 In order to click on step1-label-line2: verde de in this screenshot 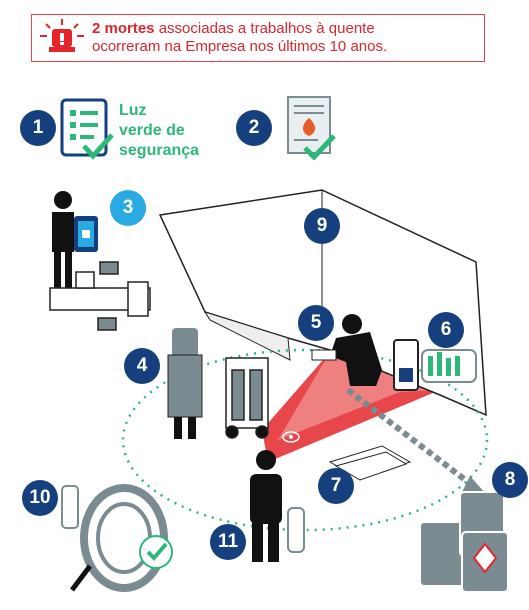, I will do `click(152, 130)`.